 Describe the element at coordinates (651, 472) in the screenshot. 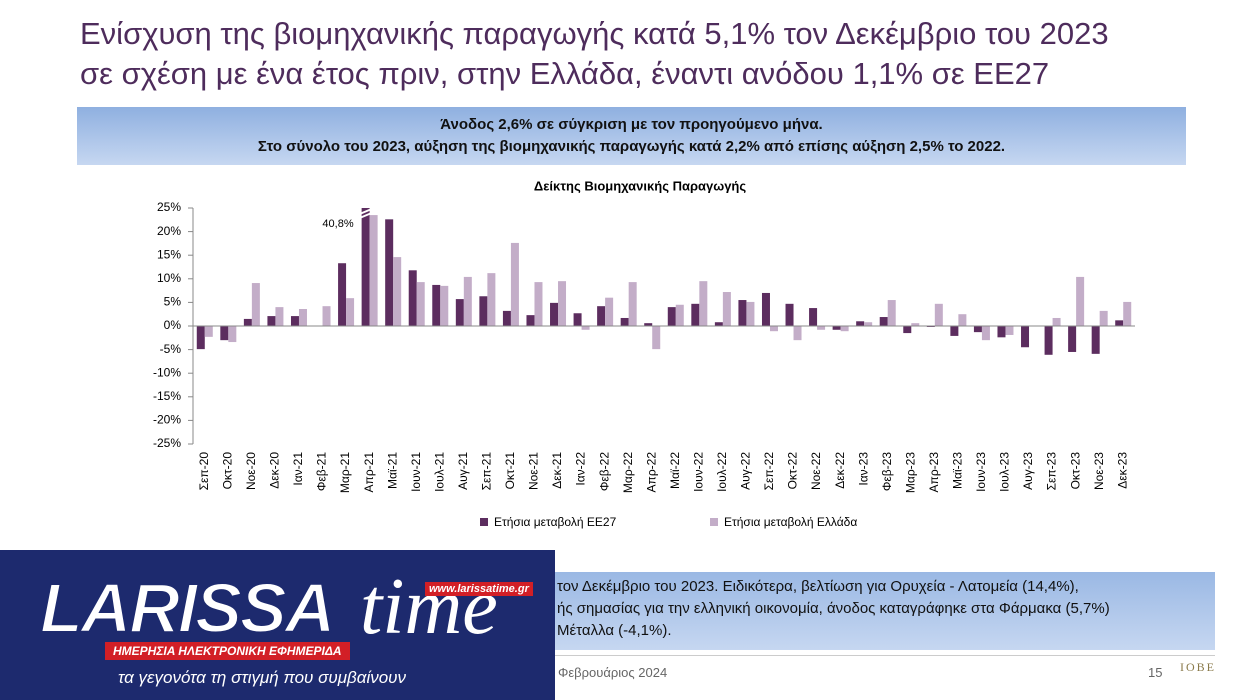

I see `x-tick-label: Απρ-22` at that location.